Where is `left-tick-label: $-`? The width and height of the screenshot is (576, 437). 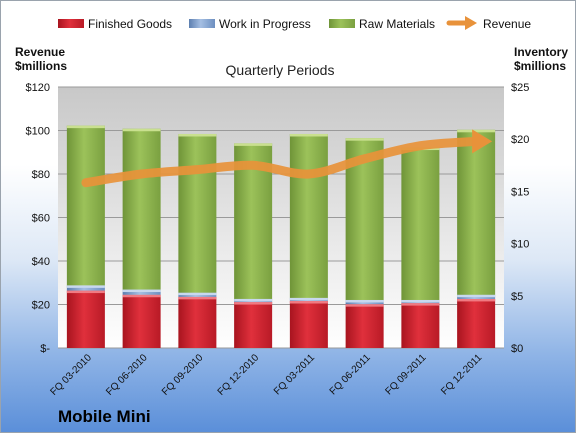
left-tick-label: $- is located at coordinates (45, 349).